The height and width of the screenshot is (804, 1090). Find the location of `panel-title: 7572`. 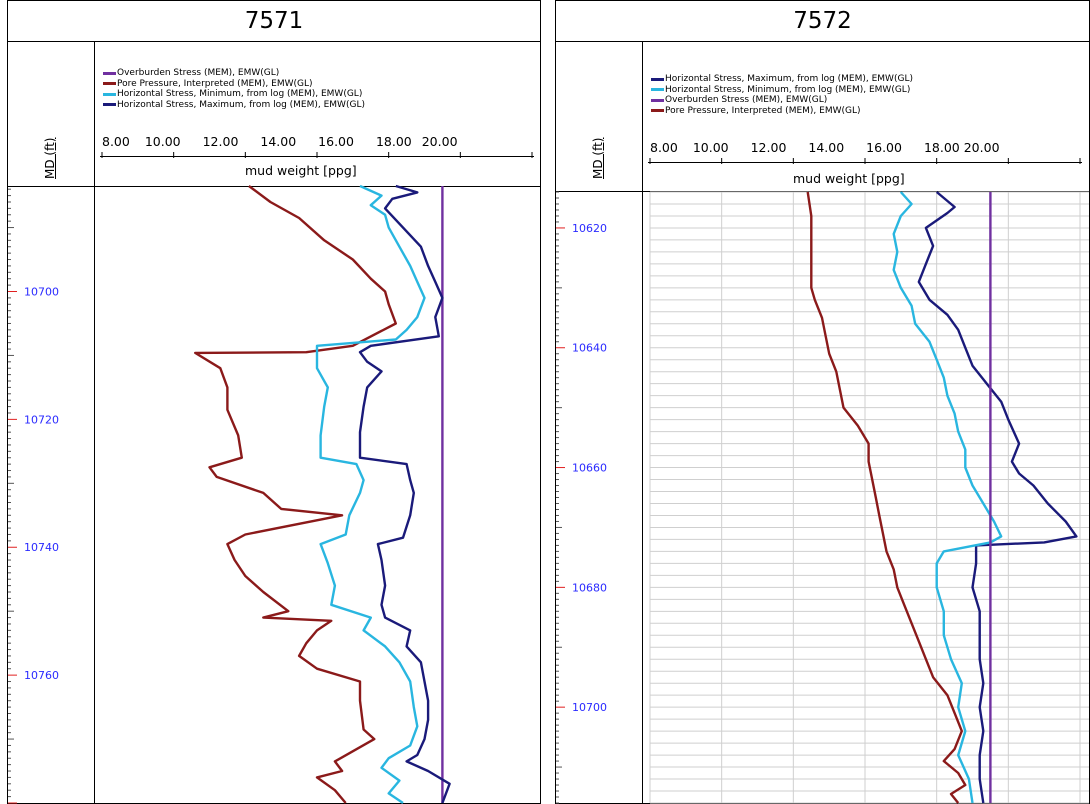

panel-title: 7572 is located at coordinates (822, 21).